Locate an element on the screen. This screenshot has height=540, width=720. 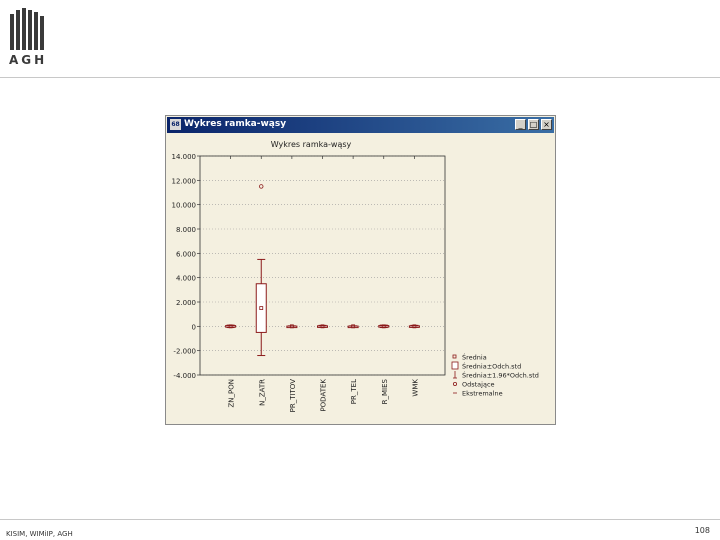
legend-label: Średnia±1.96*Odch.std is located at coordinates (500, 375).